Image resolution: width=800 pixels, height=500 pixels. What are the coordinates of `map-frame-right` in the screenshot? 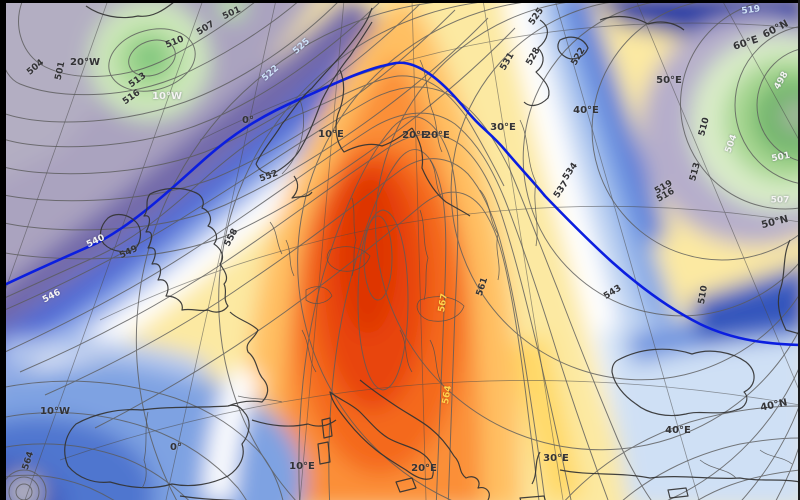 It's located at (799, 250).